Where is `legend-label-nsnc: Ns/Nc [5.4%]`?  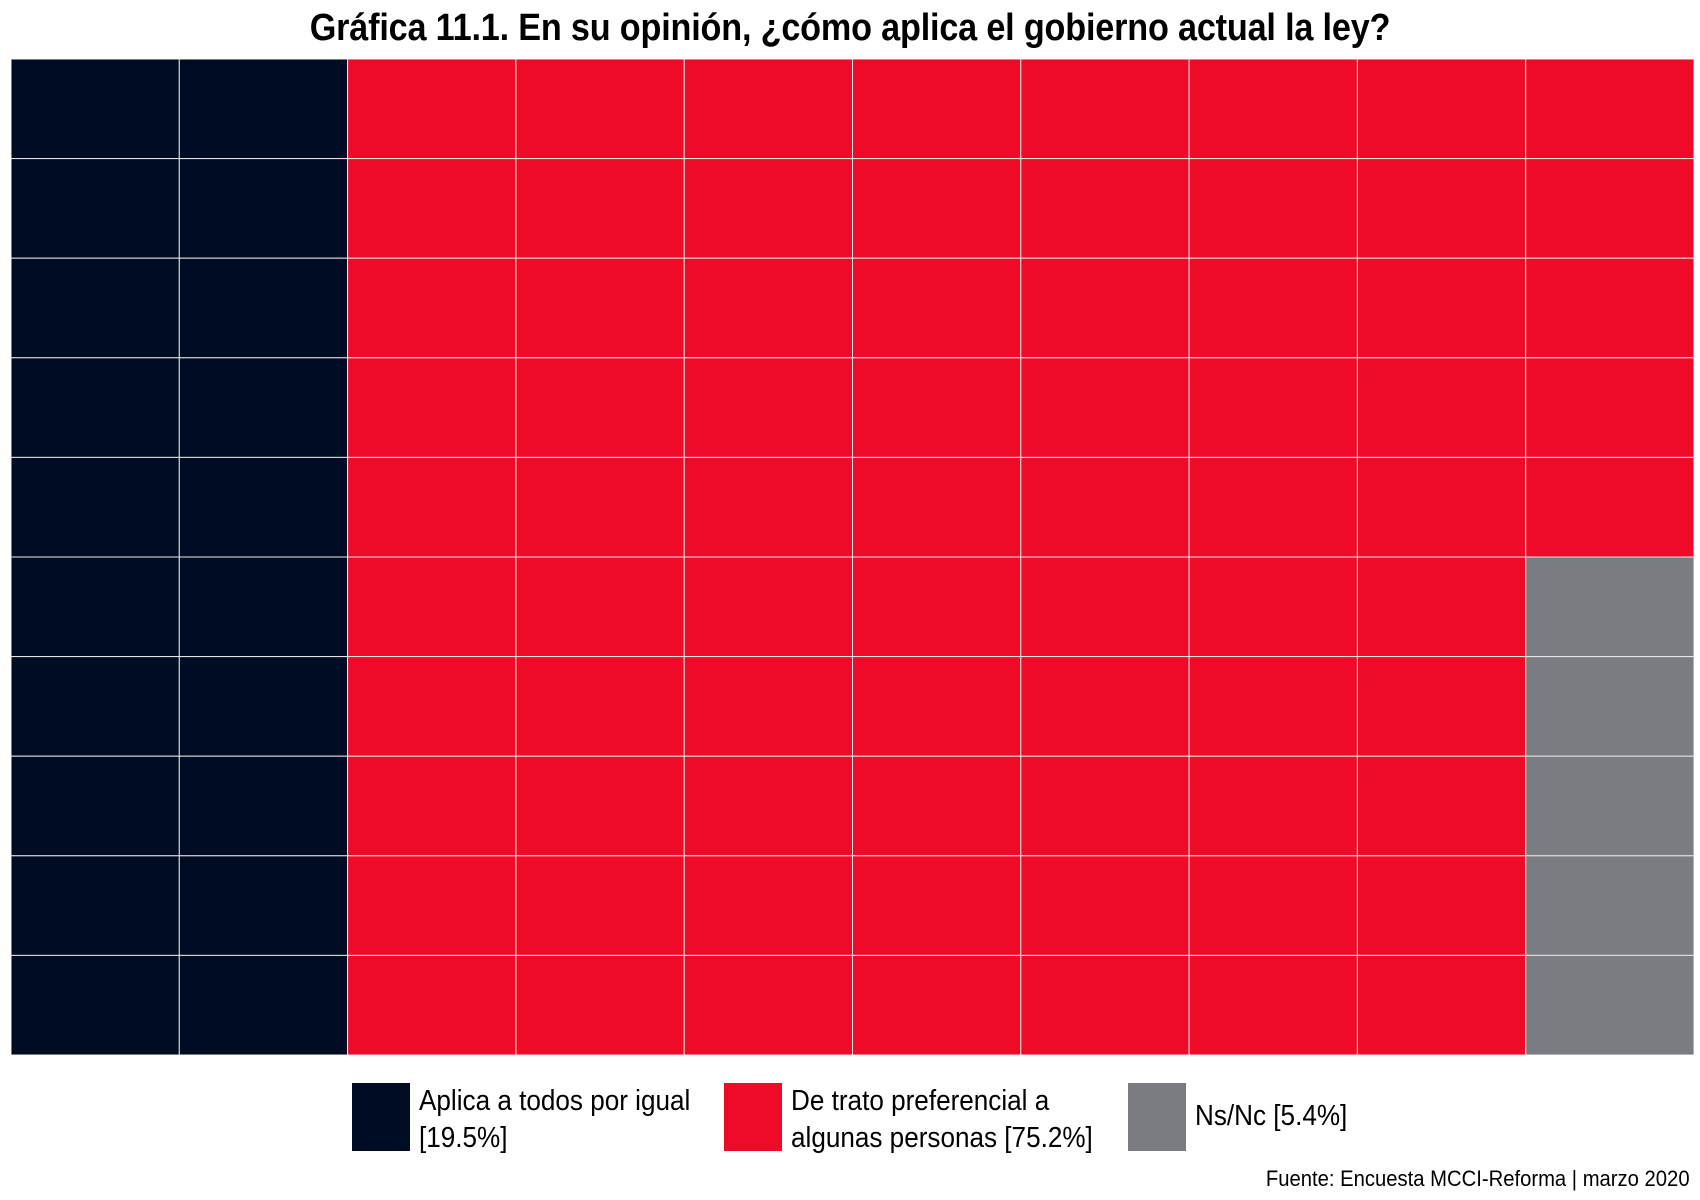
legend-label-nsnc: Ns/Nc [5.4%] is located at coordinates (1271, 1116).